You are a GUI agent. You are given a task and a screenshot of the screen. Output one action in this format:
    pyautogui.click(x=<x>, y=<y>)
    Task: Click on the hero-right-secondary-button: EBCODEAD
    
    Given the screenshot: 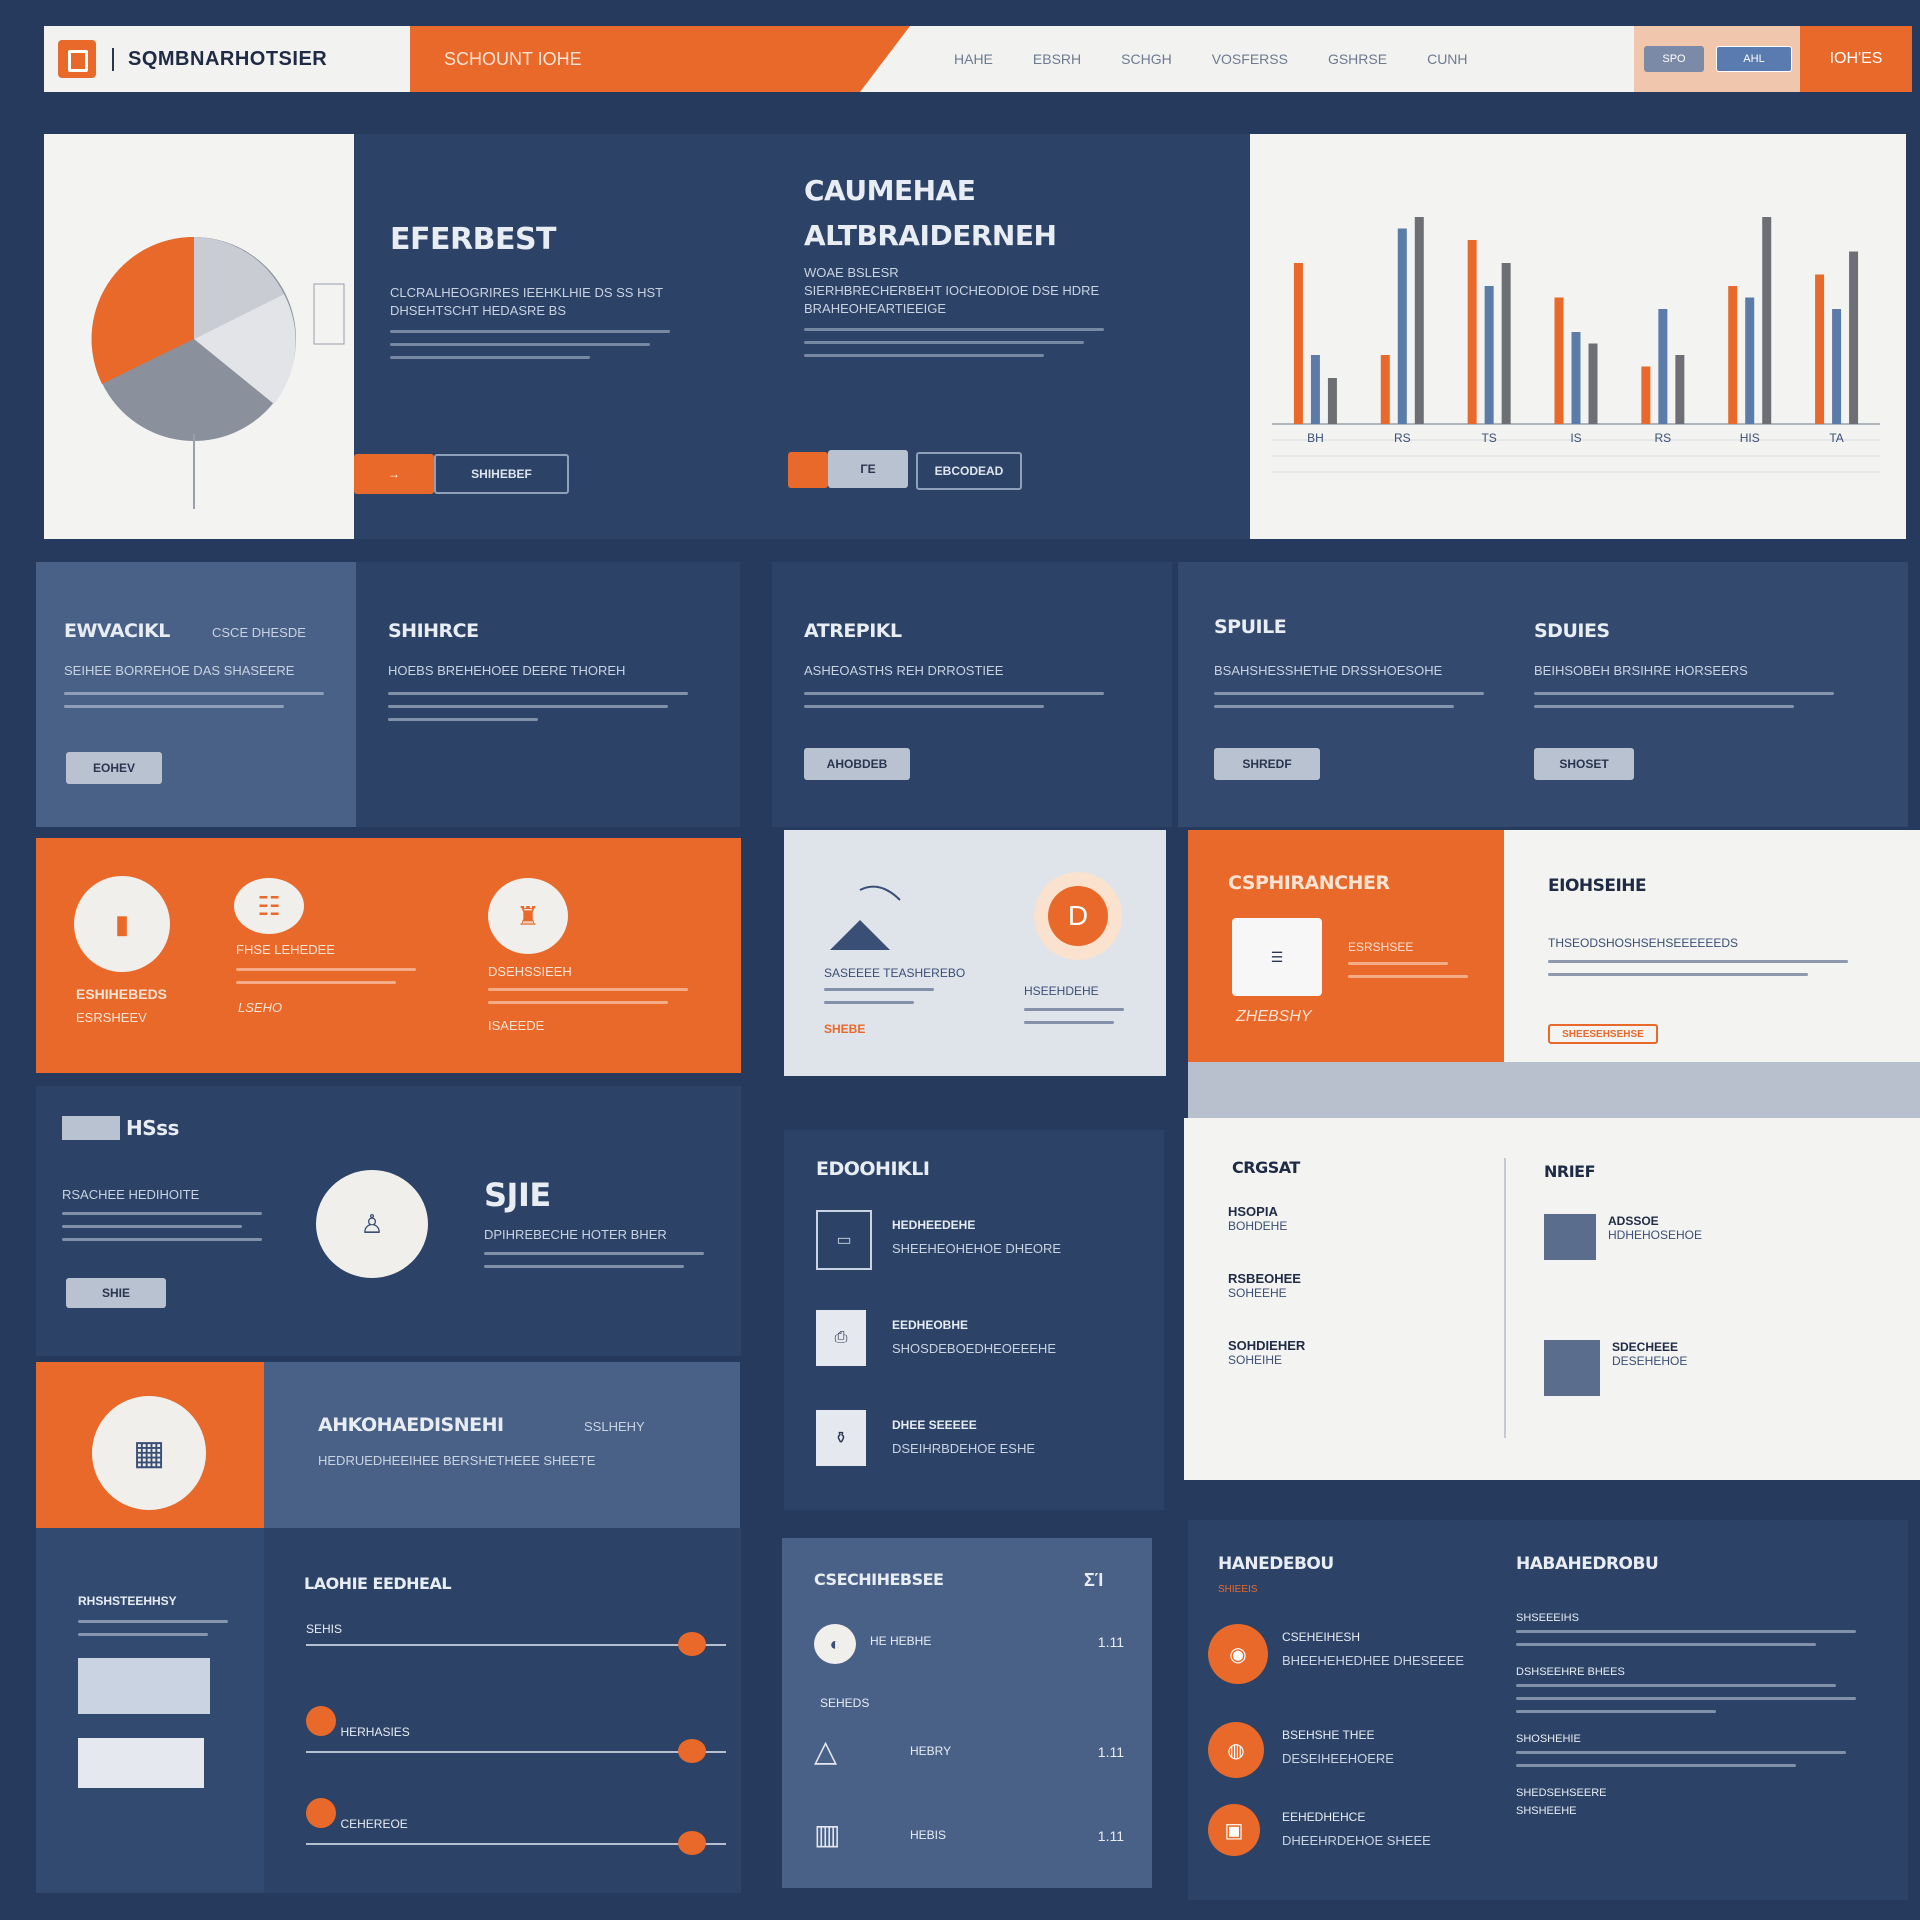 What is the action you would take?
    pyautogui.click(x=969, y=471)
    